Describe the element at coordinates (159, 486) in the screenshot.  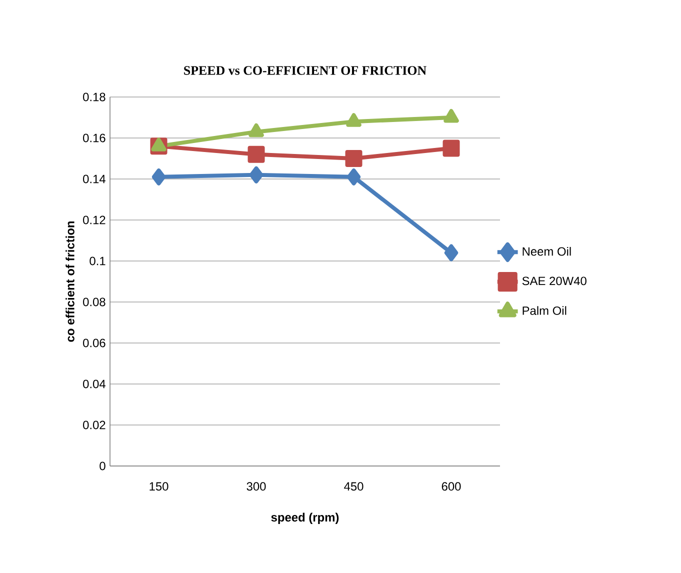
I see `x-tick-label: 150` at that location.